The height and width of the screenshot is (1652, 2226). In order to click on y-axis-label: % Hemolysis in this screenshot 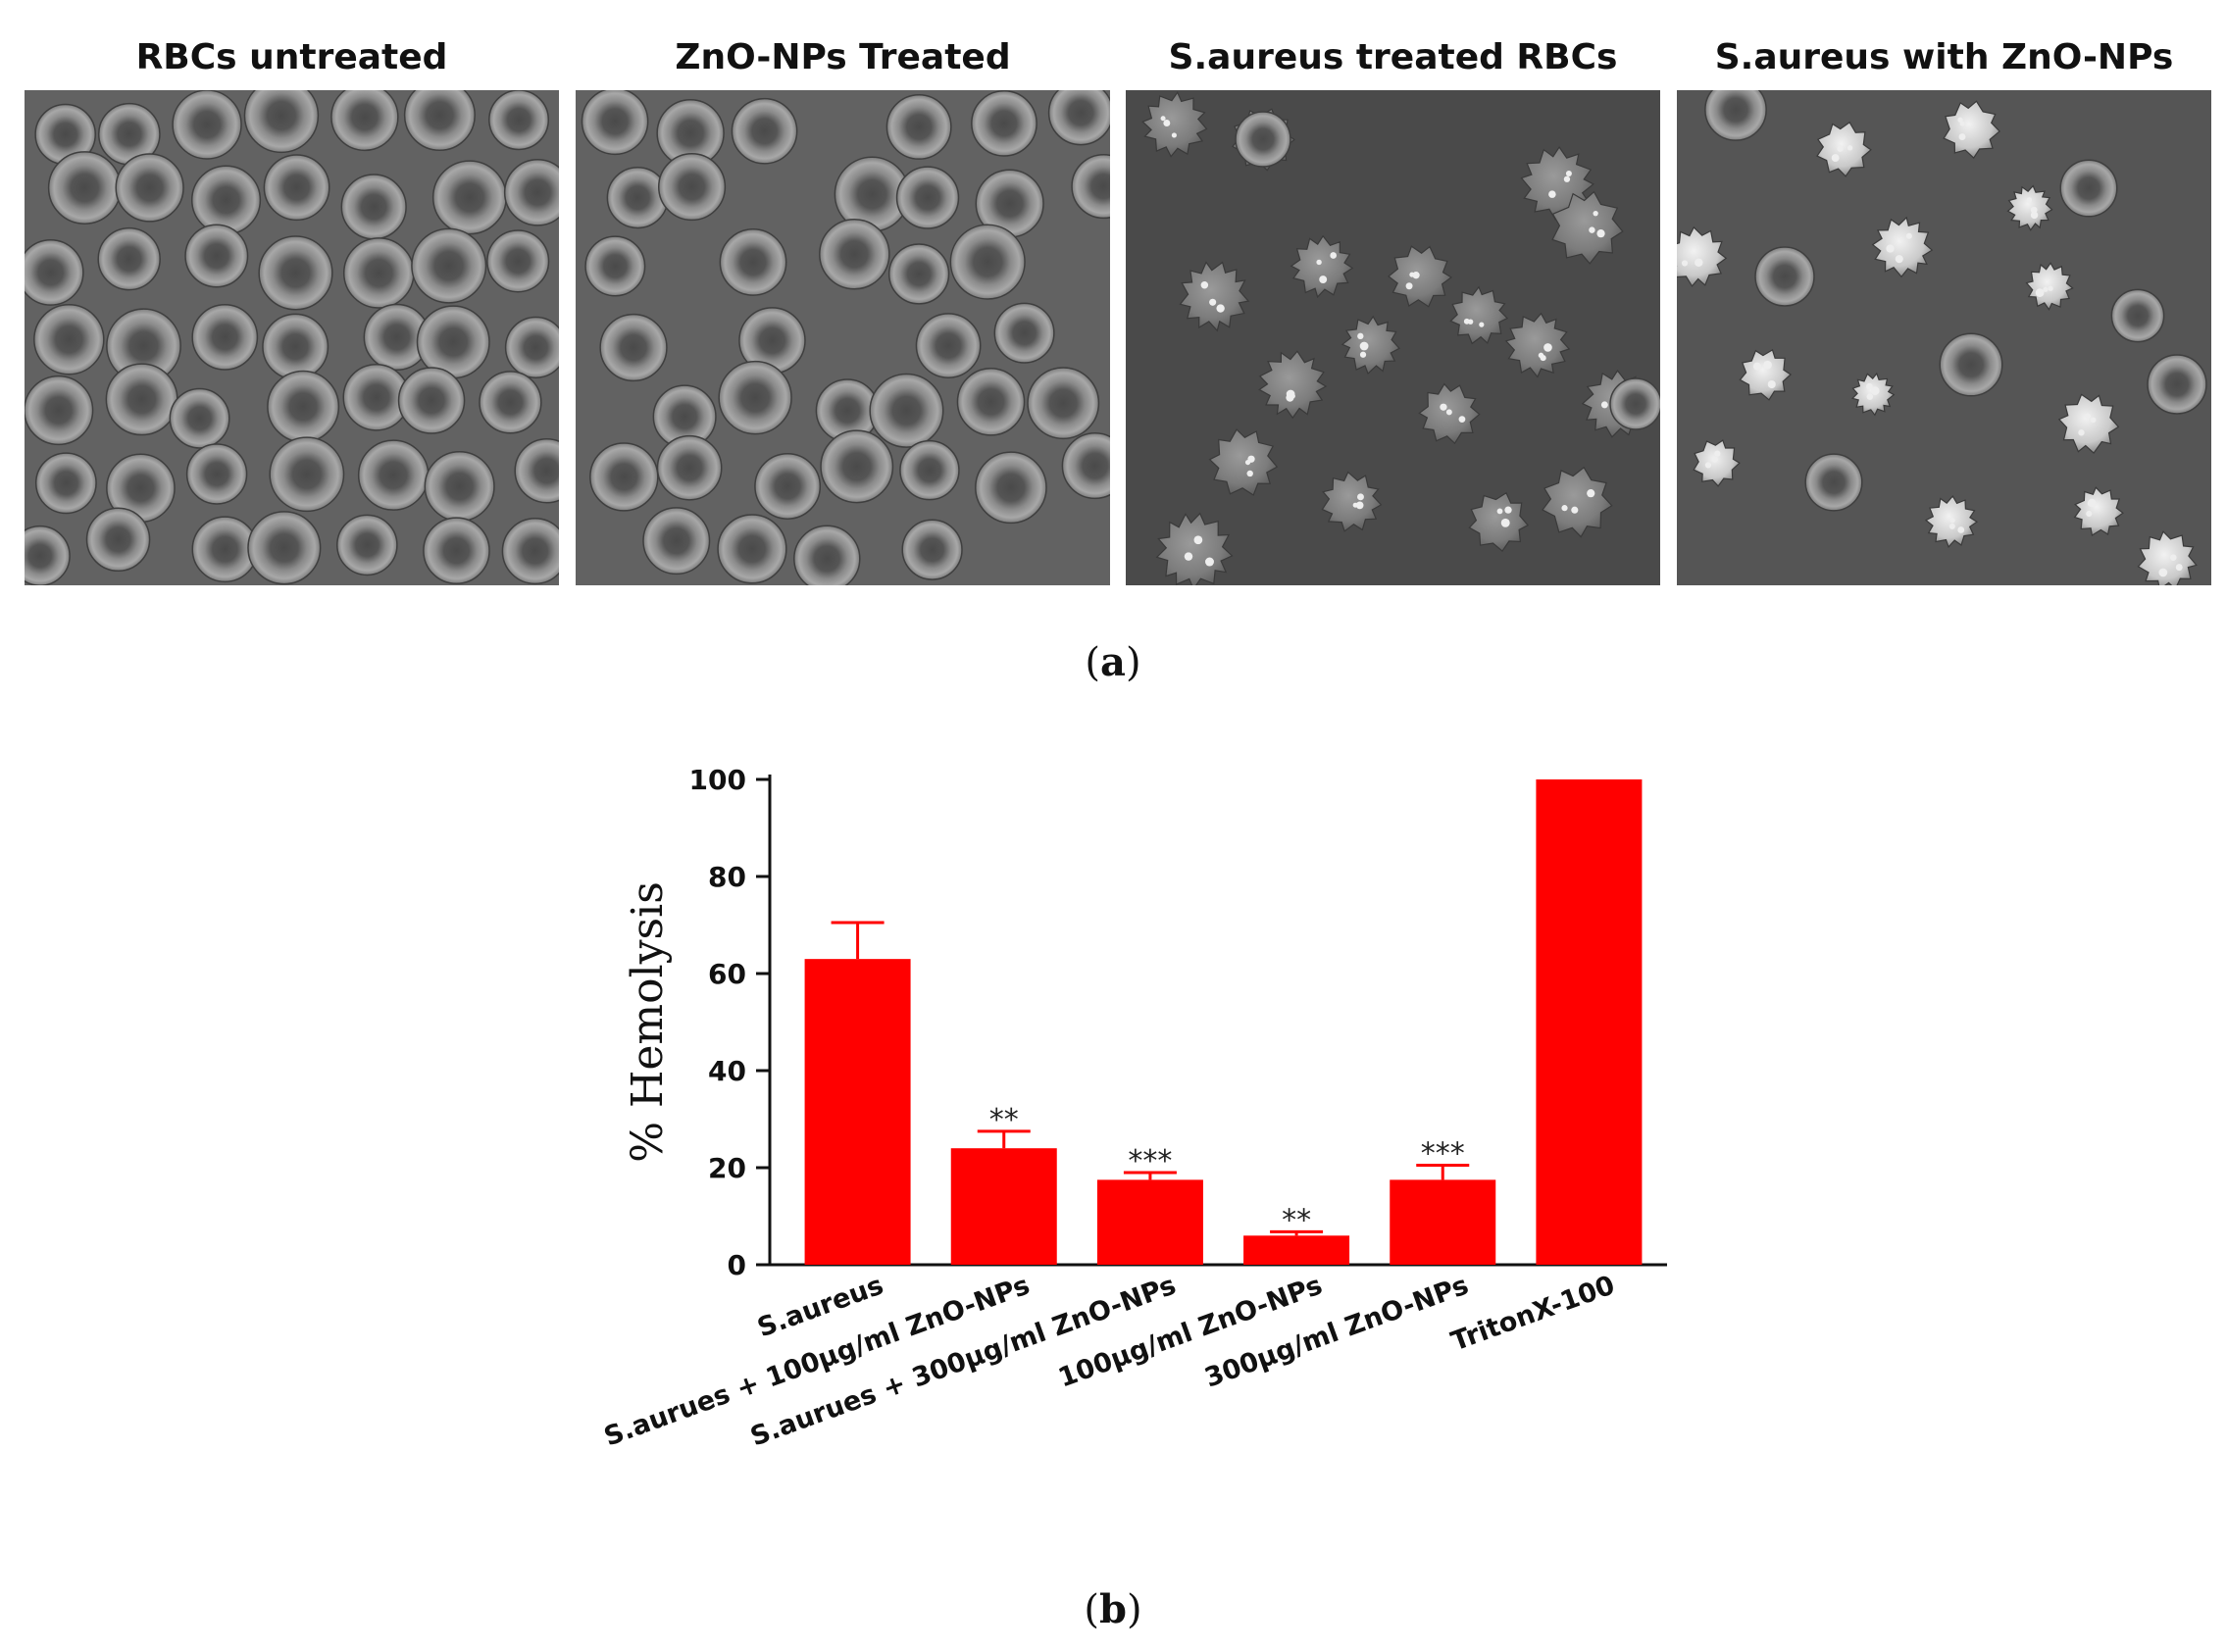, I will do `click(648, 1022)`.